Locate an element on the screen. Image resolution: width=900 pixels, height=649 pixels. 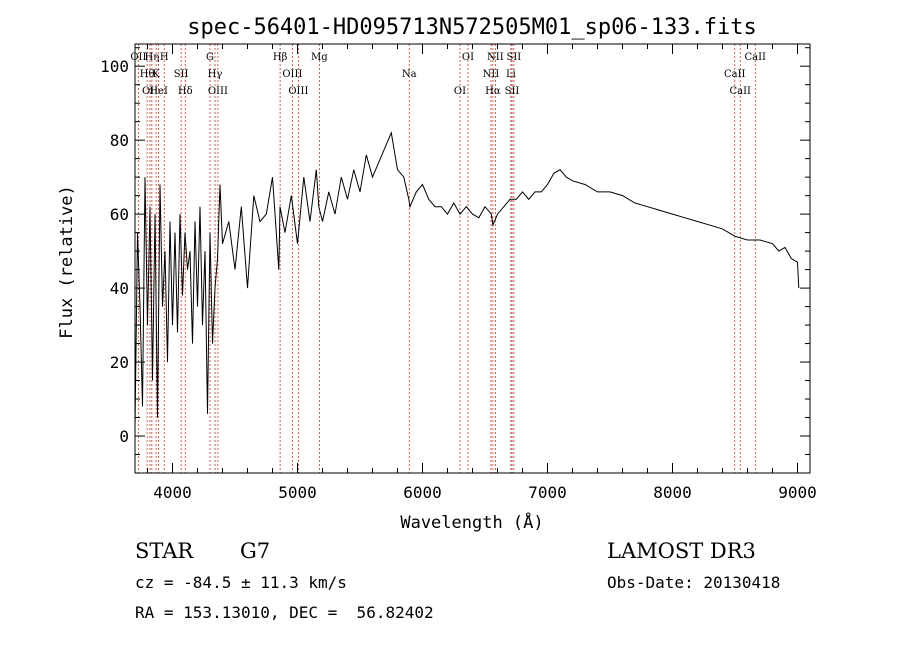
x-tick-label: 4000 is located at coordinates (172, 492).